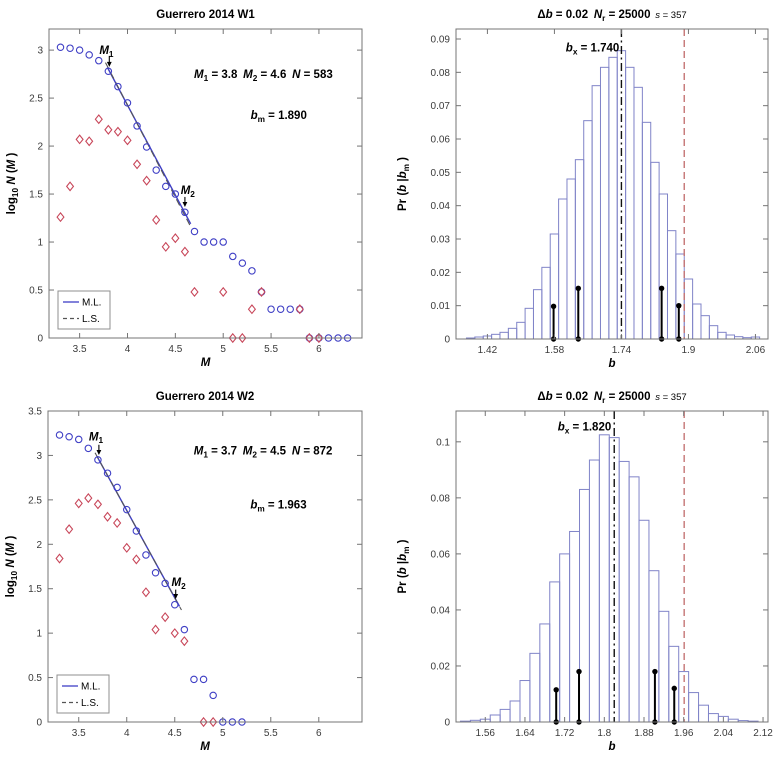 The width and height of the screenshot is (776, 764). What do you see at coordinates (486, 733) in the screenshot?
I see `x-tick-label: 1.56` at bounding box center [486, 733].